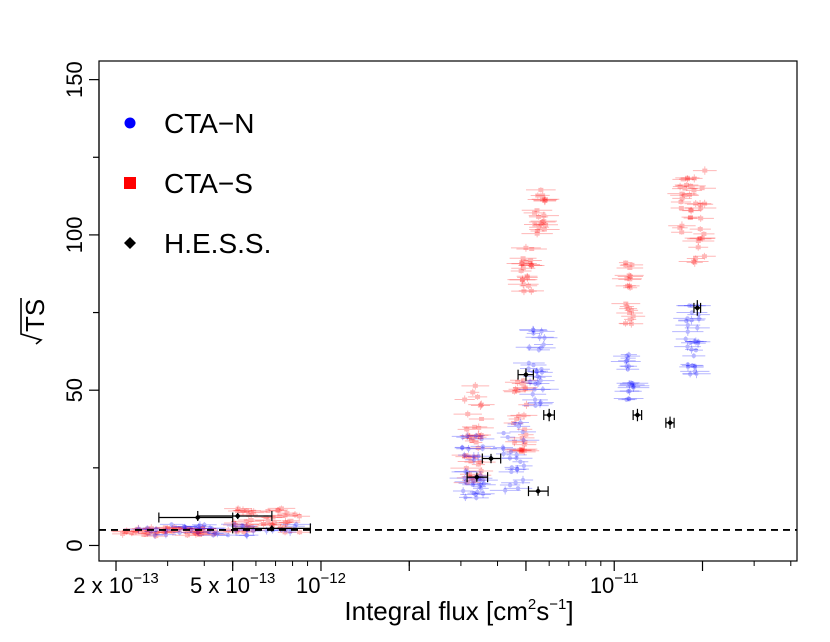 This screenshot has width=830, height=642. I want to click on x-axis-label: Integral flux [cm2s−1], so click(458, 611).